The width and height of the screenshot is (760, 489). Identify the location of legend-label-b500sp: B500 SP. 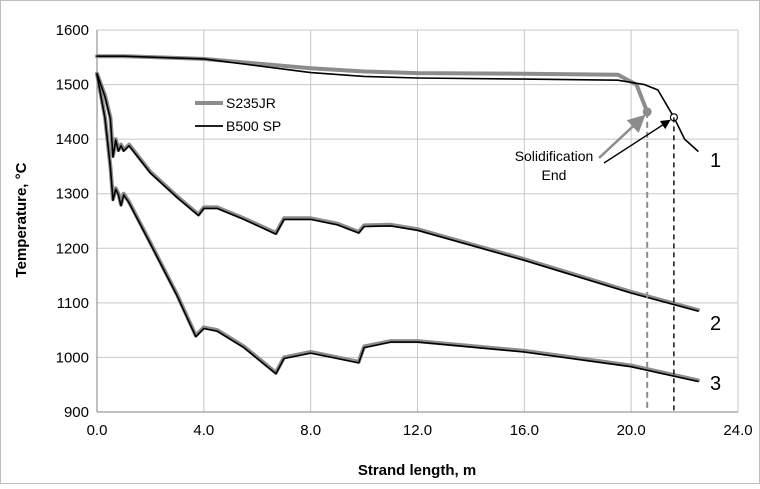
(253, 126).